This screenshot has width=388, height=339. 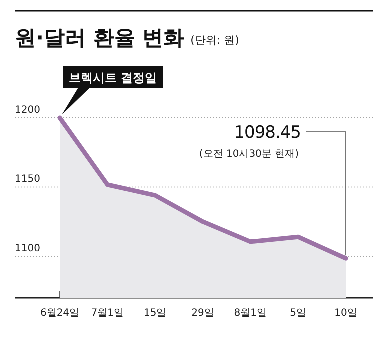 I want to click on y-tick-label: 1200, so click(x=27, y=110).